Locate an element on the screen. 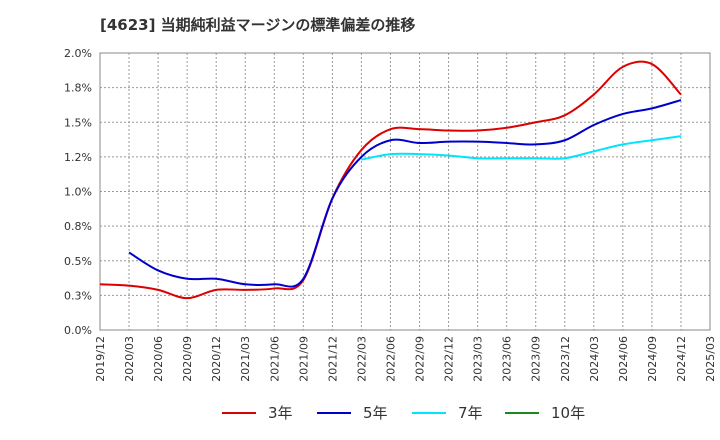 This screenshot has height=440, width=720. x-tick-label: 2022/03 is located at coordinates (361, 359).